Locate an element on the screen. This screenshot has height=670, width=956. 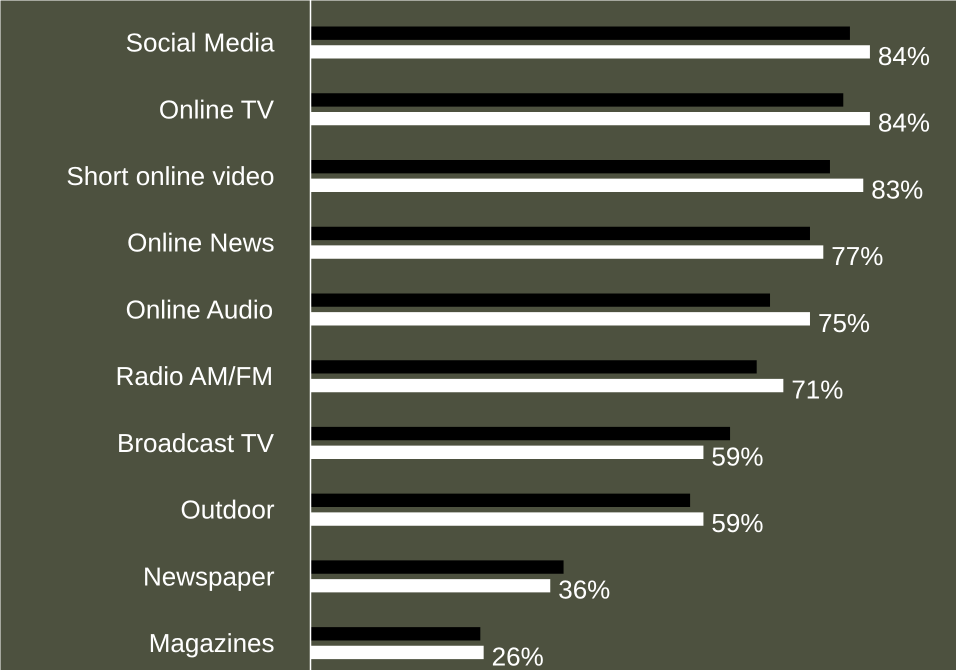
y-tick-label: Broadcast TV is located at coordinates (195, 443).